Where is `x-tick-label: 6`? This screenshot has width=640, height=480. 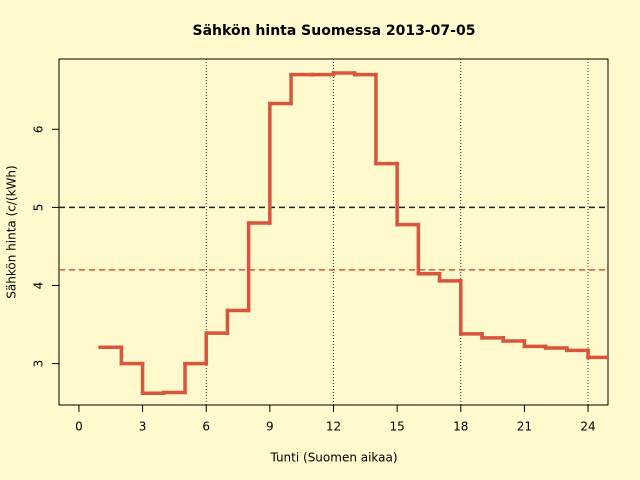 x-tick-label: 6 is located at coordinates (206, 427).